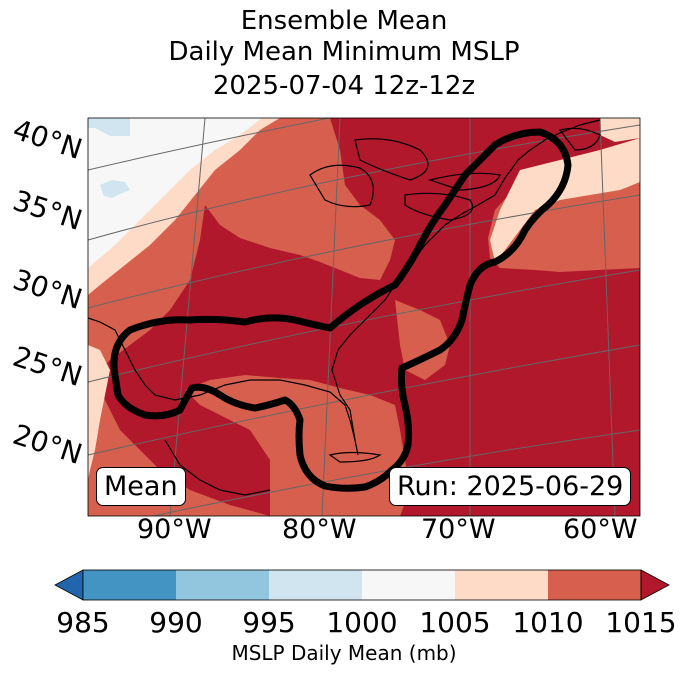 The height and width of the screenshot is (674, 688). I want to click on title-line-2: Daily Mean Minimum MSLP, so click(344, 52).